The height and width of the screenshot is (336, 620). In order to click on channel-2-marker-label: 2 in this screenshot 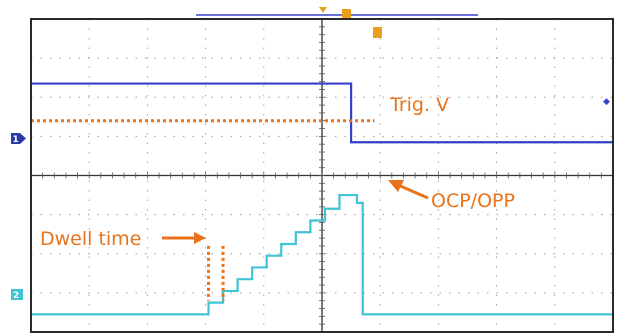, I will do `click(16, 296)`.